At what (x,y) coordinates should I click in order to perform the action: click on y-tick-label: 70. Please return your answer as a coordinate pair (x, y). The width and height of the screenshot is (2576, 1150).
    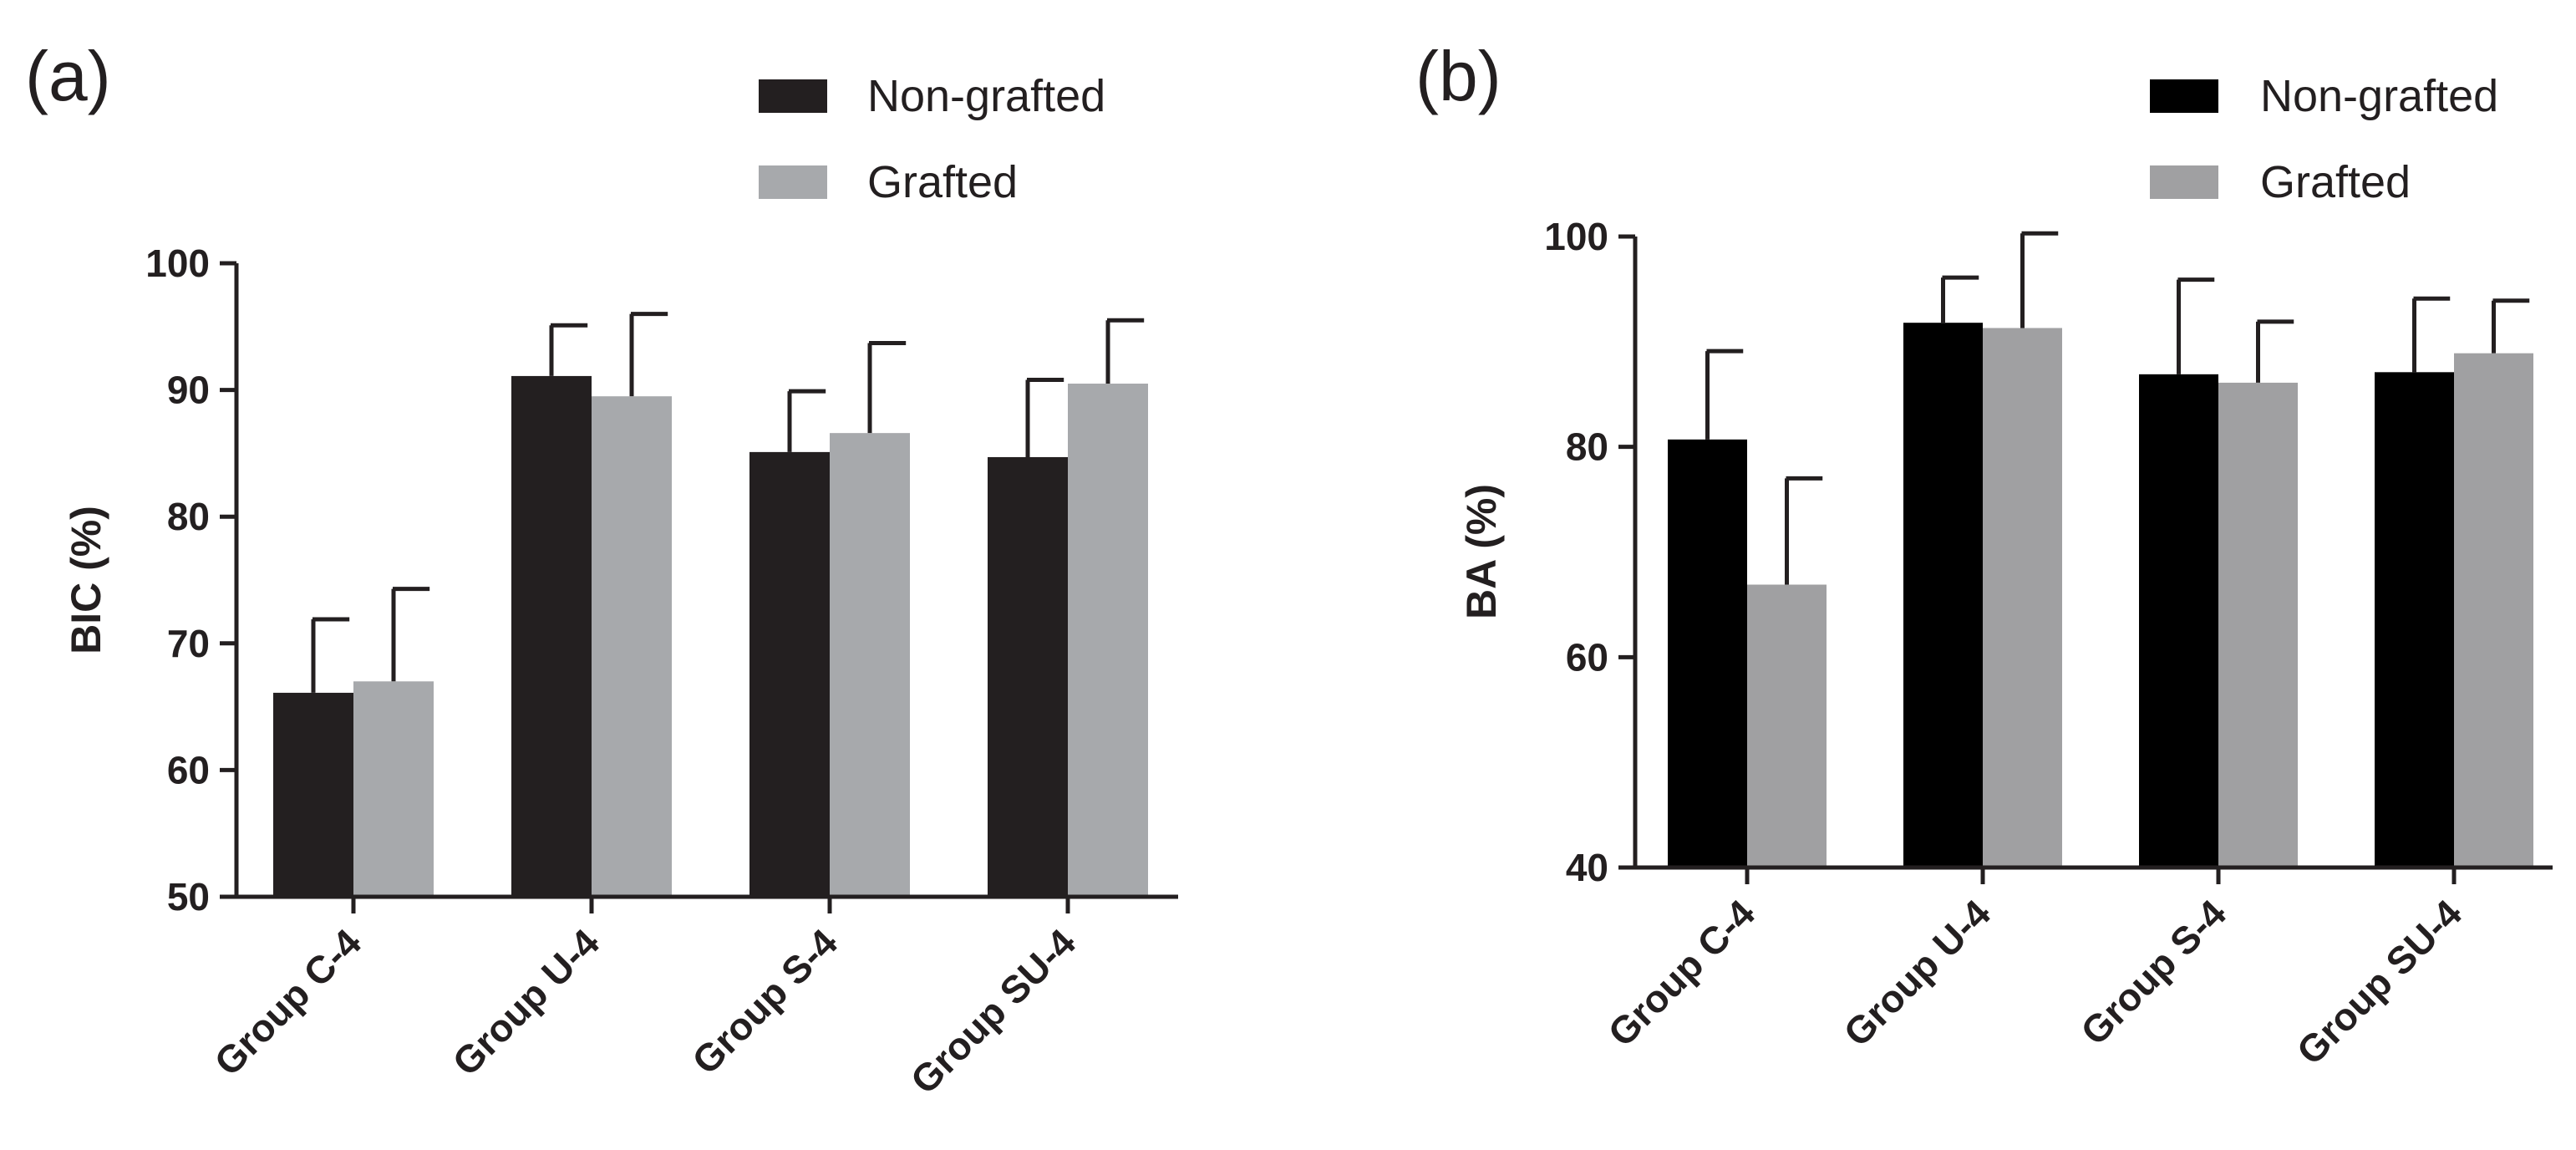
    Looking at the image, I should click on (188, 643).